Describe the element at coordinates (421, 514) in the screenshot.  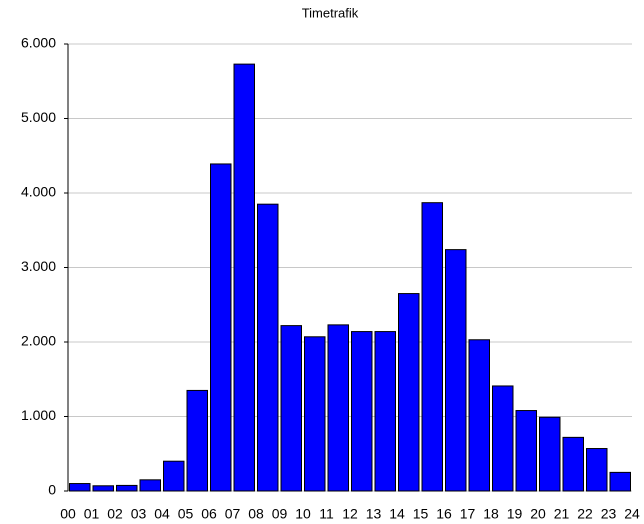
I see `x-tick-label: 15` at that location.